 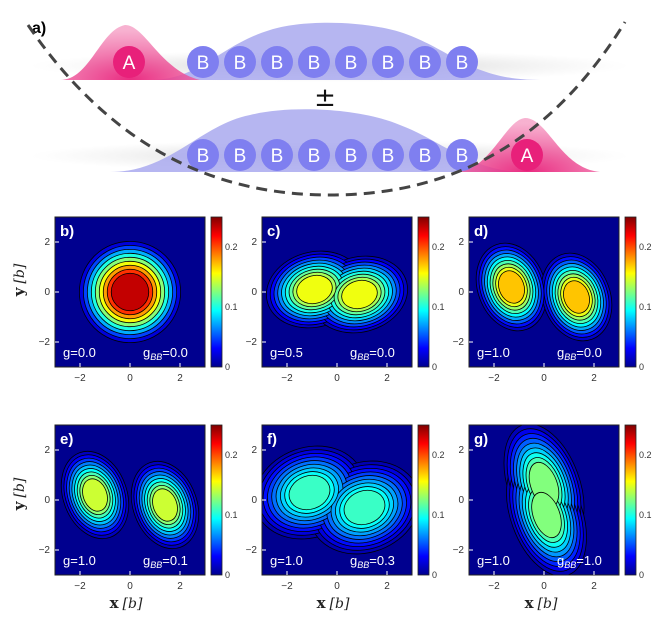 What do you see at coordinates (66, 439) in the screenshot?
I see `panel-label: e)` at bounding box center [66, 439].